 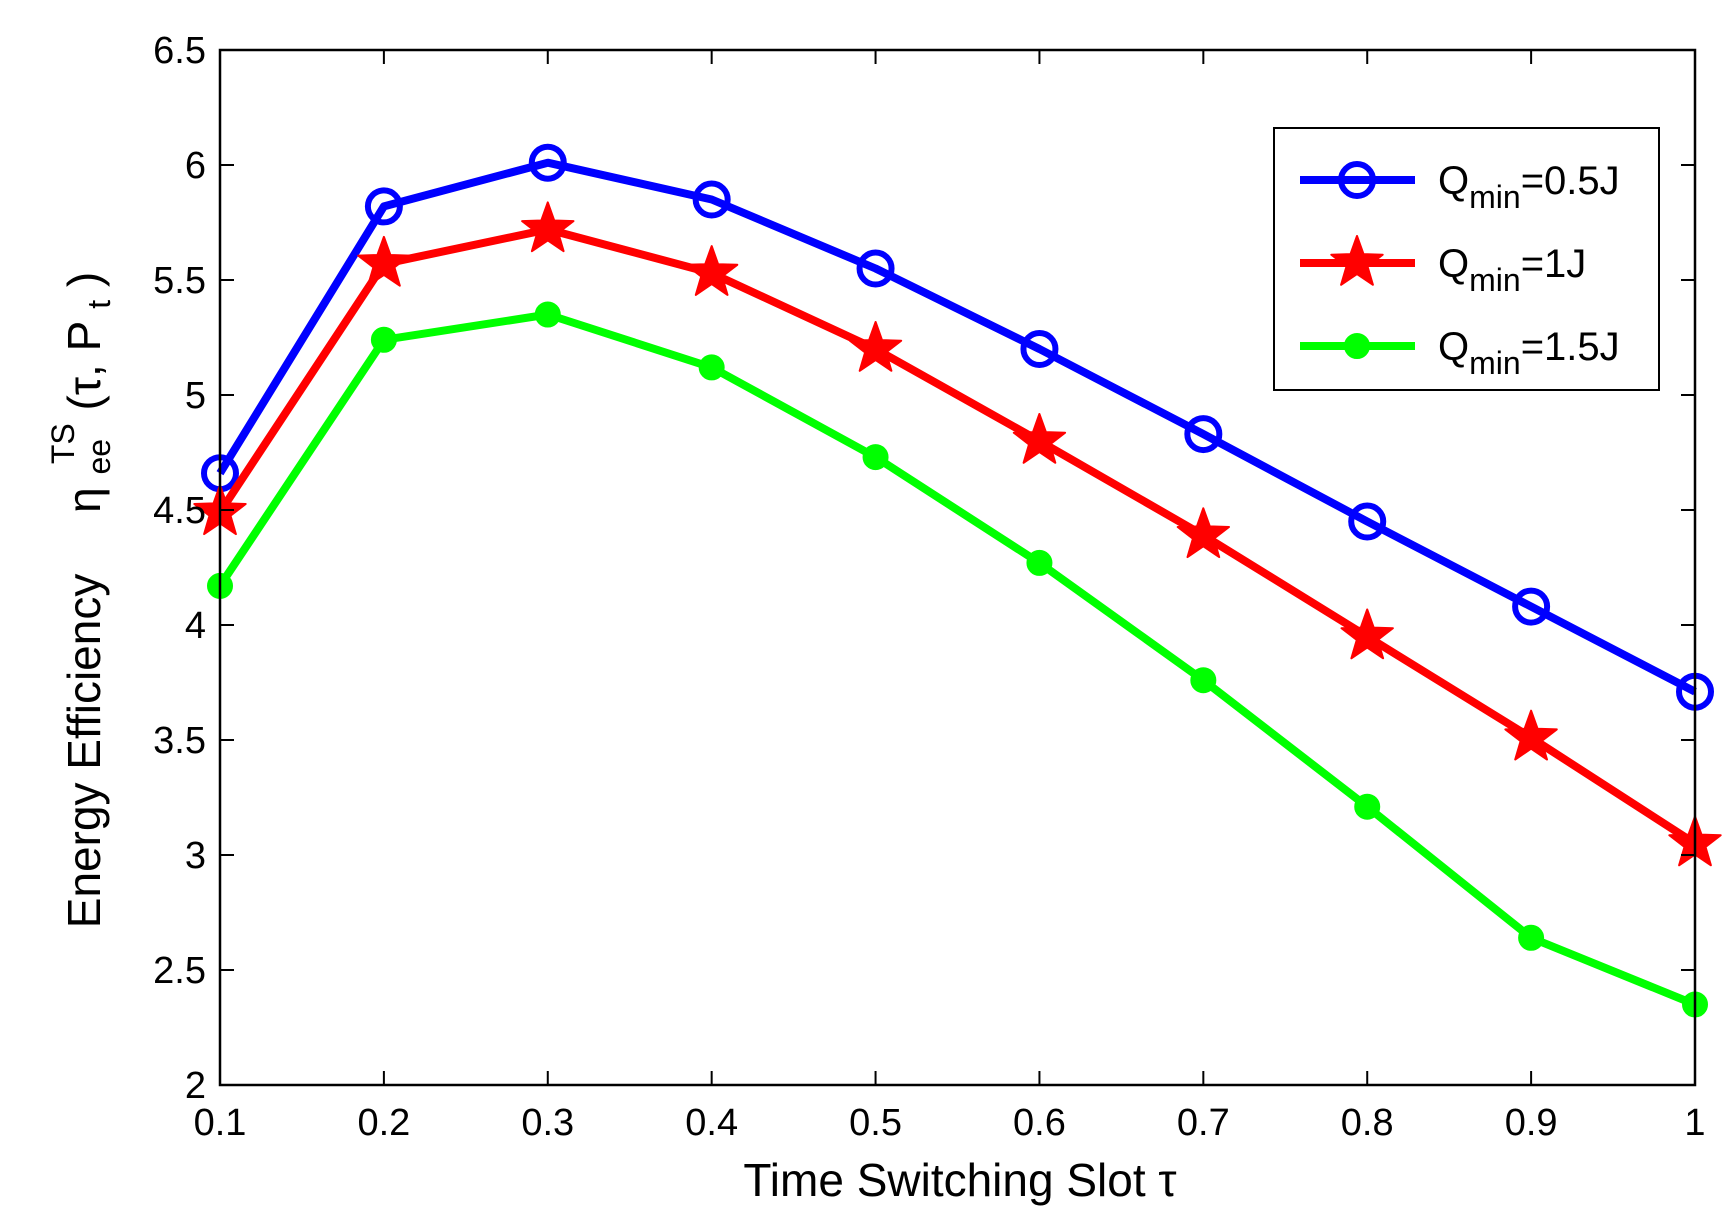 What do you see at coordinates (99, 457) in the screenshot?
I see `y-axis-label-sub: ee` at bounding box center [99, 457].